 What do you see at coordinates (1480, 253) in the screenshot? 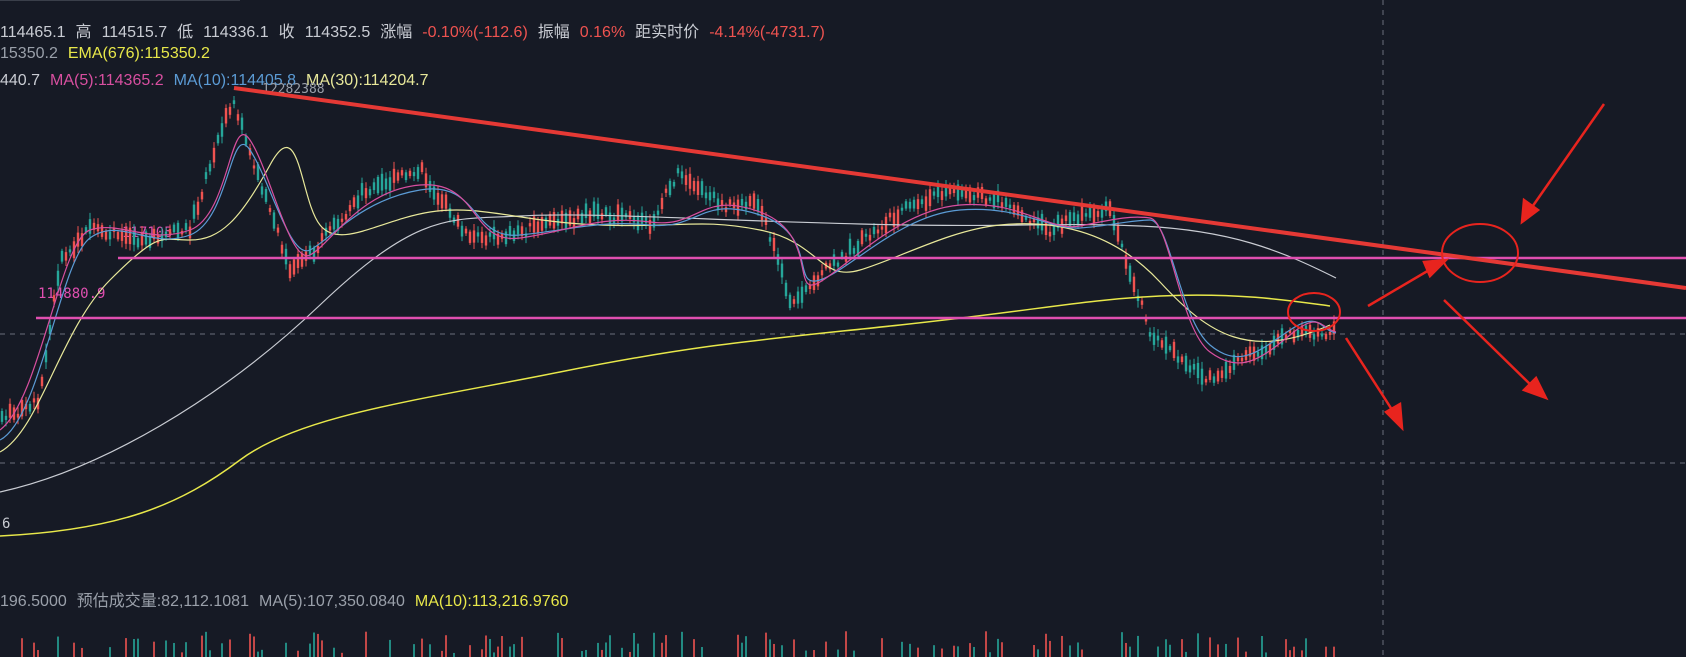
I see `intersection-circle` at bounding box center [1480, 253].